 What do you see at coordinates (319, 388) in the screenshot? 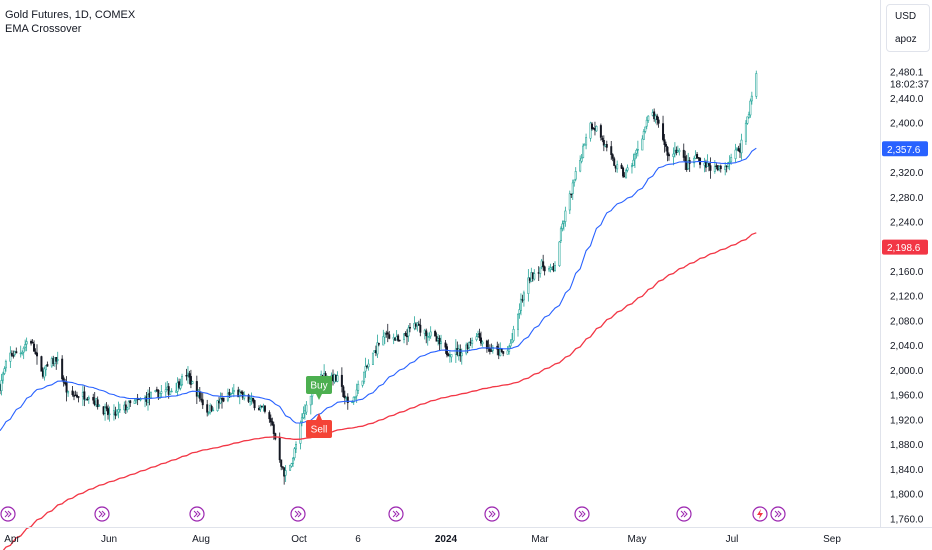
I see `buy-signal: Buy` at bounding box center [319, 388].